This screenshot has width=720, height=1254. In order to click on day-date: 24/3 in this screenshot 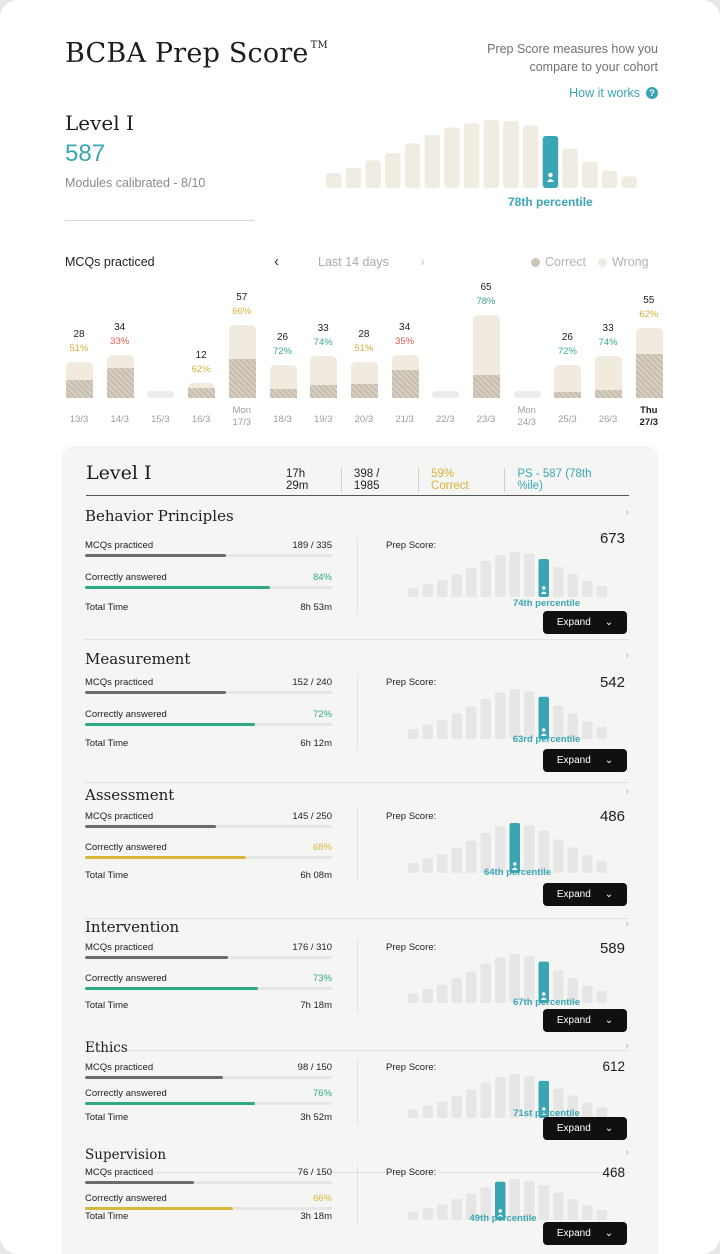, I will do `click(526, 422)`.